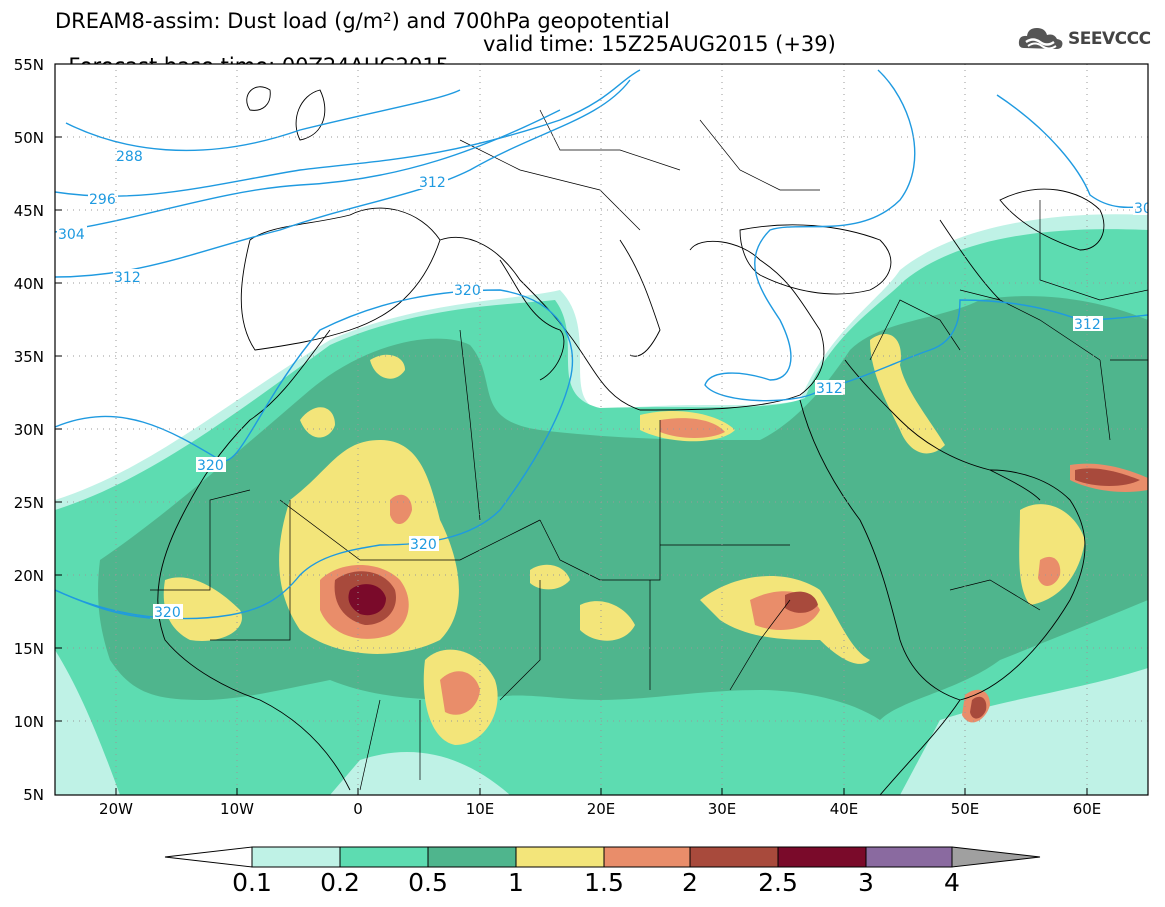  I want to click on lon-label: 0, so click(358, 809).